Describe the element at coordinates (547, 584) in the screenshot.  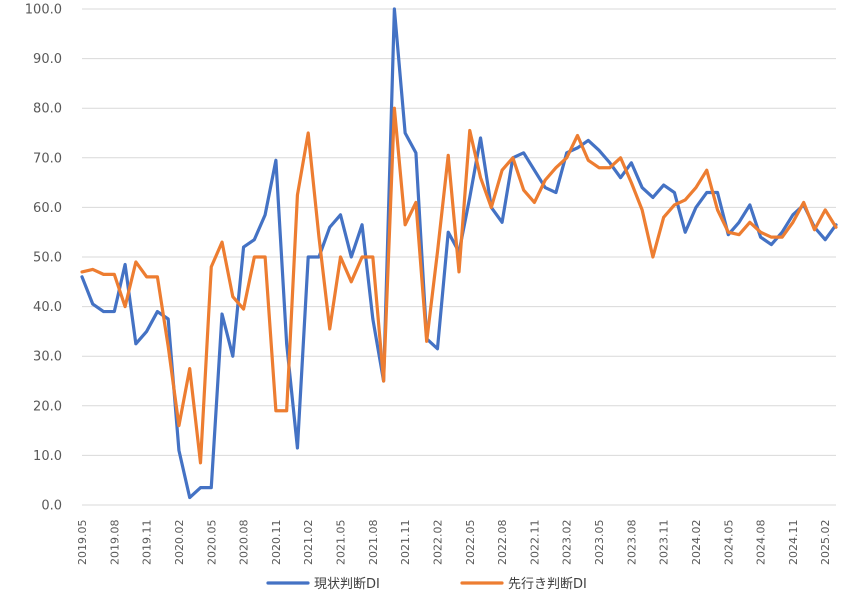
I see `legend-label: 先行き判断DI` at that location.